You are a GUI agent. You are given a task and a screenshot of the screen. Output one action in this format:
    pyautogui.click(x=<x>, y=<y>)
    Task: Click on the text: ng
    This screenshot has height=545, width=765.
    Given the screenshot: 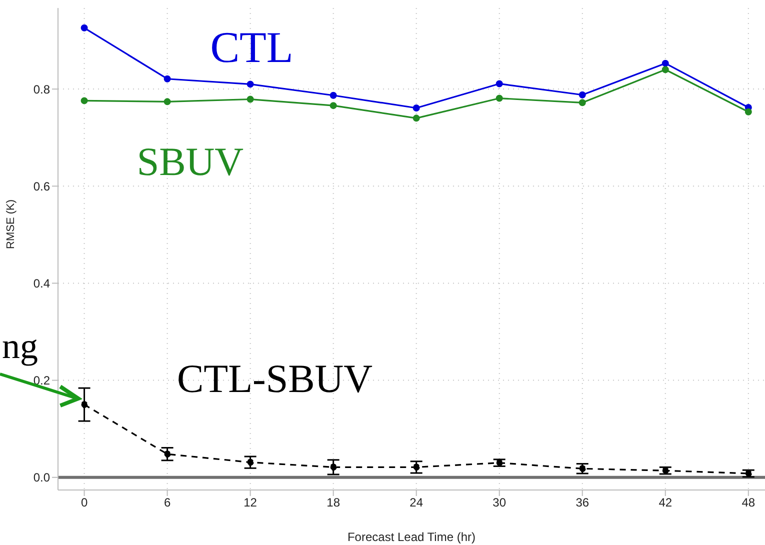 What is the action you would take?
    pyautogui.click(x=20, y=346)
    